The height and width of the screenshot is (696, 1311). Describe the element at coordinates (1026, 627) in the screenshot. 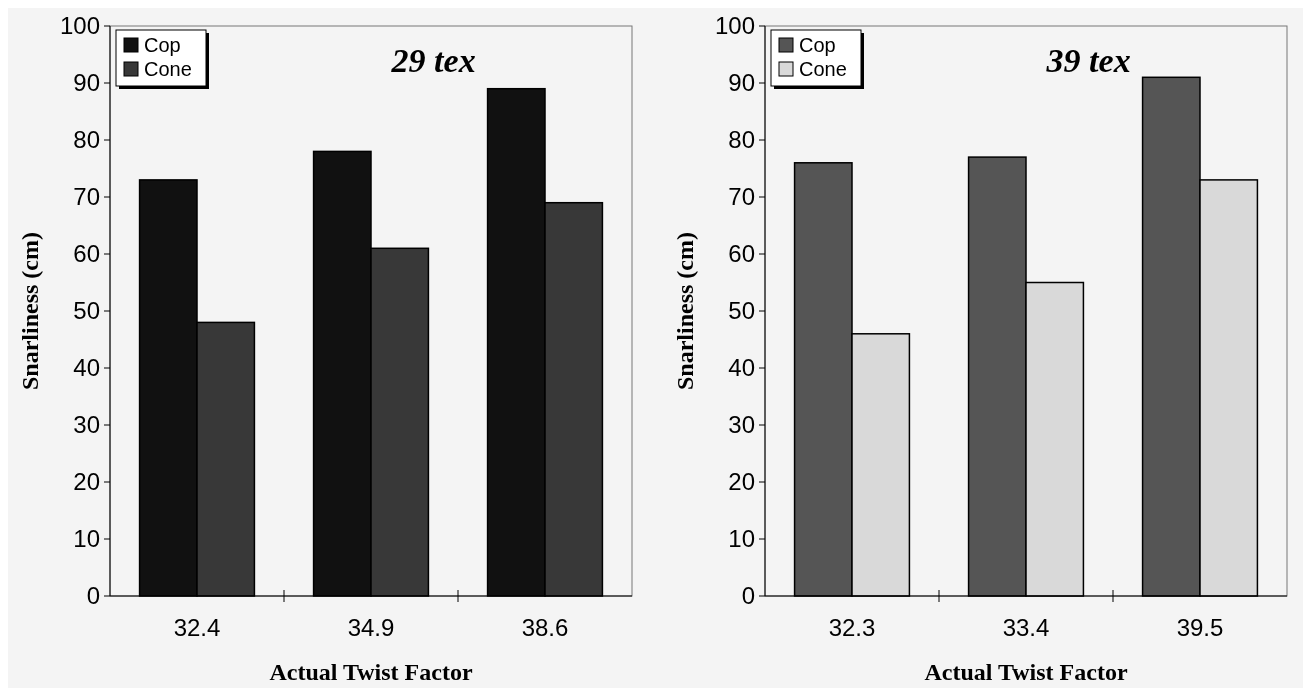

I see `x-tick-label: 33.4` at that location.